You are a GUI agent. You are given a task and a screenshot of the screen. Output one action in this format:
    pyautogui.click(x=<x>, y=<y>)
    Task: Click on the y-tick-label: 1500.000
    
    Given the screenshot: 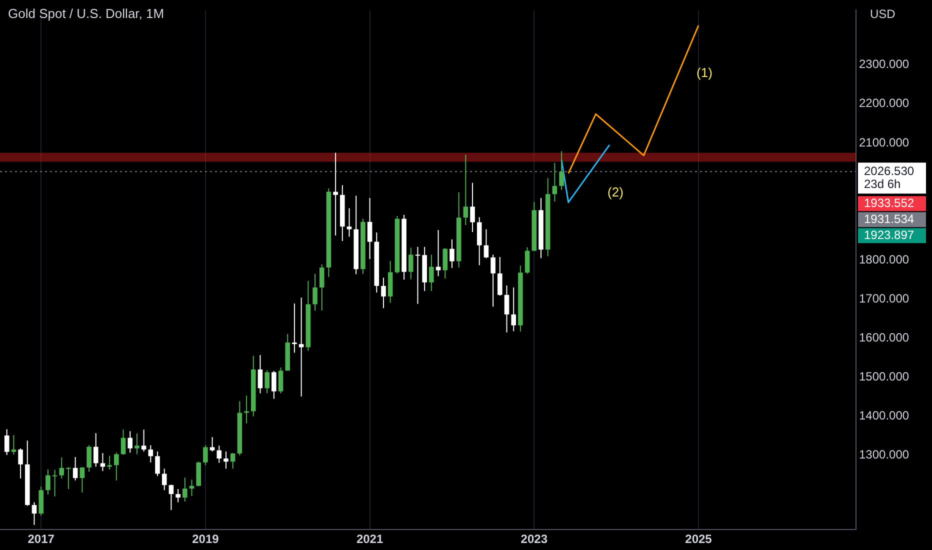 What is the action you would take?
    pyautogui.click(x=884, y=377)
    